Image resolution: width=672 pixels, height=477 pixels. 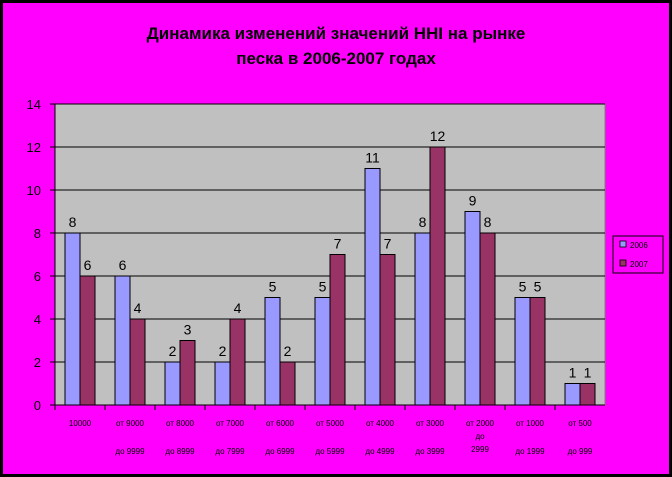 I want to click on y-tick-label: 0, so click(x=37, y=405).